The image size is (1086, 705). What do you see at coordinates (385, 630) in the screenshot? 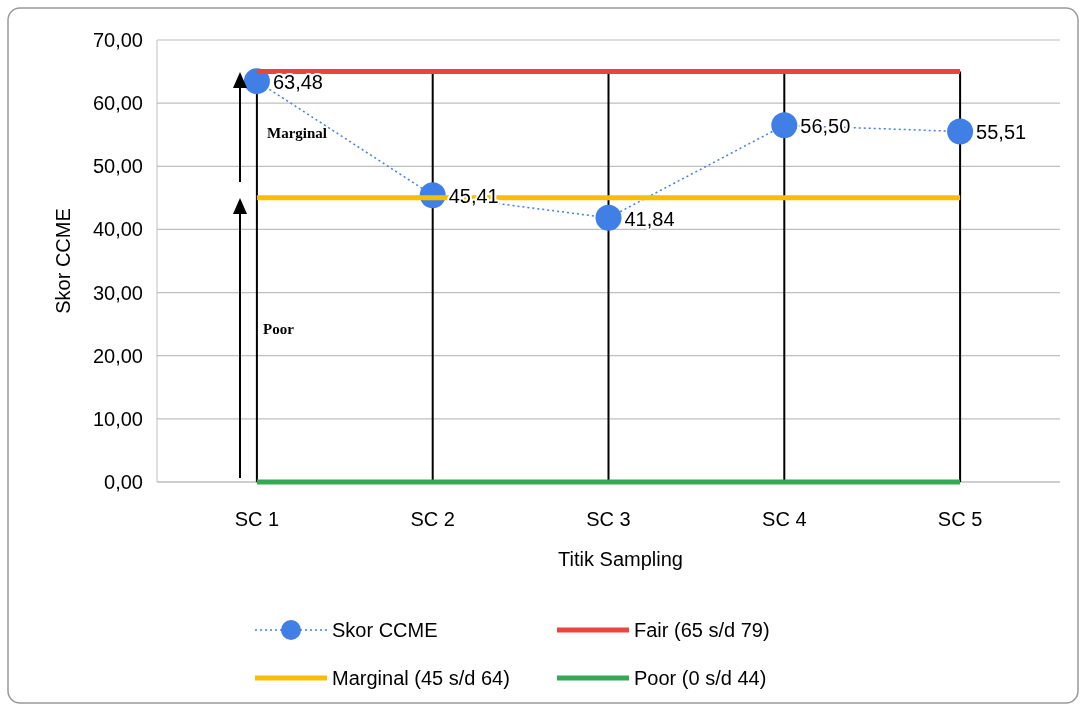
I see `legend-label: Skor CCME` at bounding box center [385, 630].